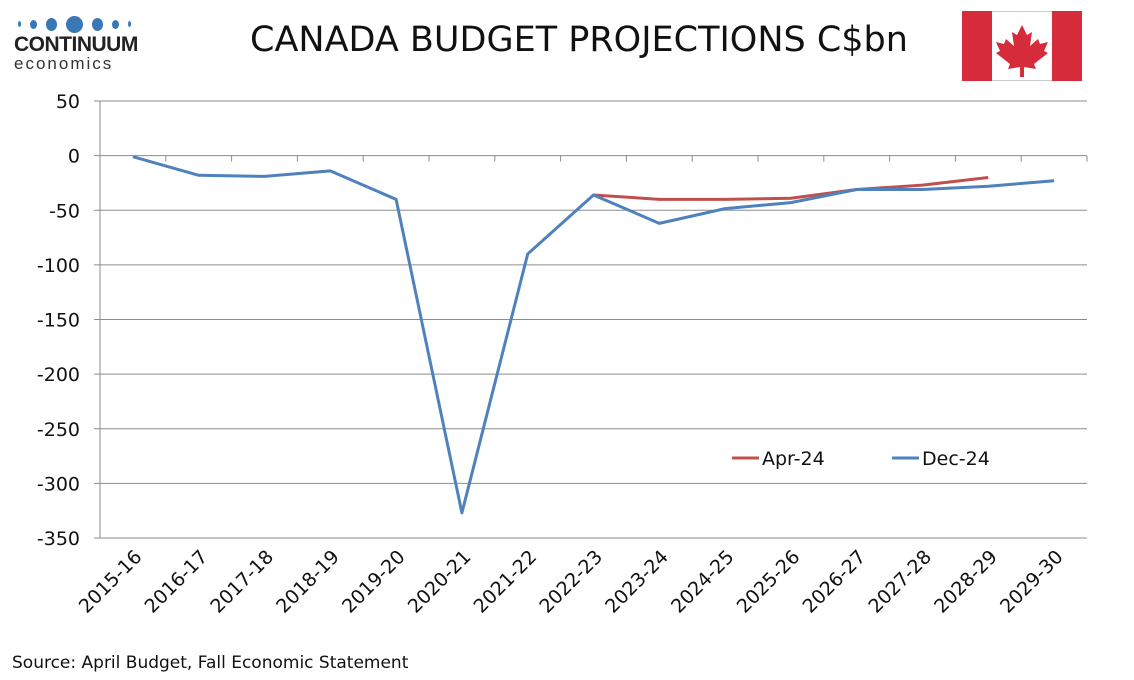  Describe the element at coordinates (76, 24) in the screenshot. I see `logo-dots` at that location.